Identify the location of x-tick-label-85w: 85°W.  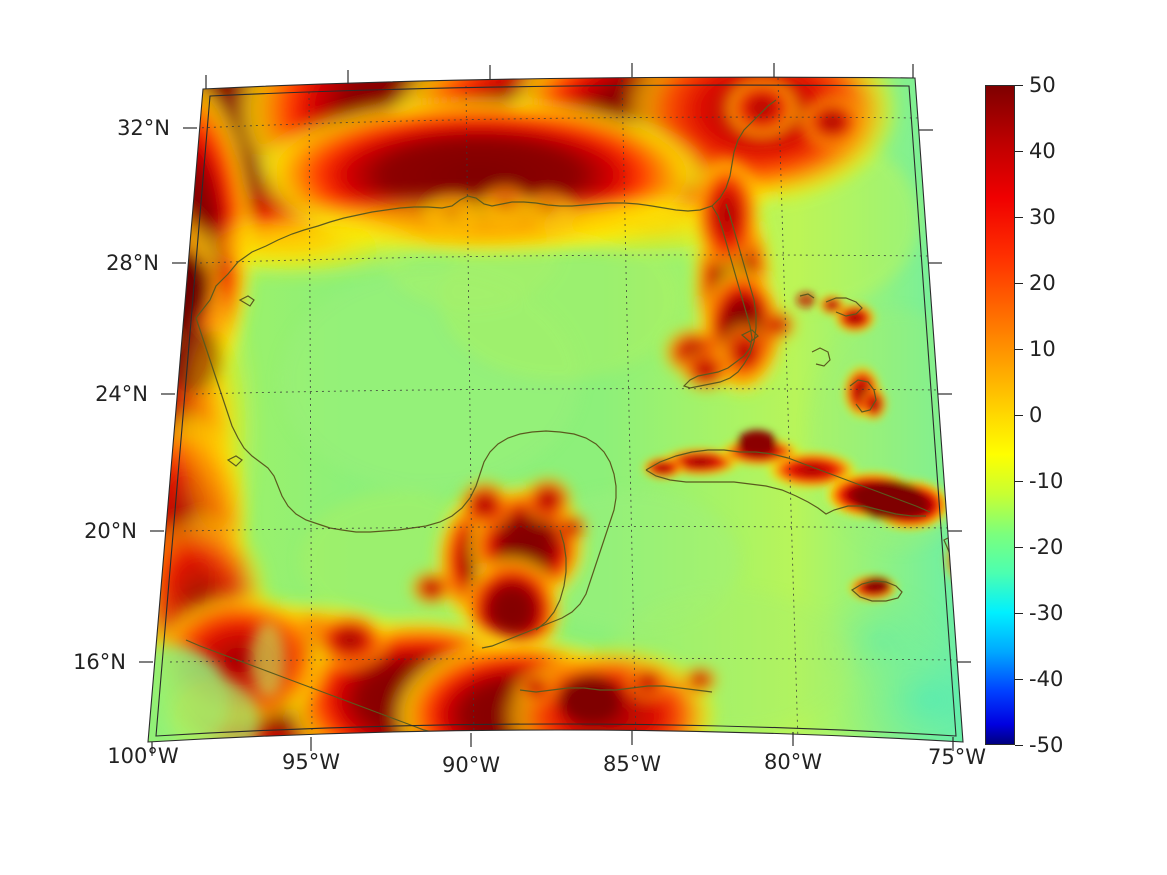
(632, 764).